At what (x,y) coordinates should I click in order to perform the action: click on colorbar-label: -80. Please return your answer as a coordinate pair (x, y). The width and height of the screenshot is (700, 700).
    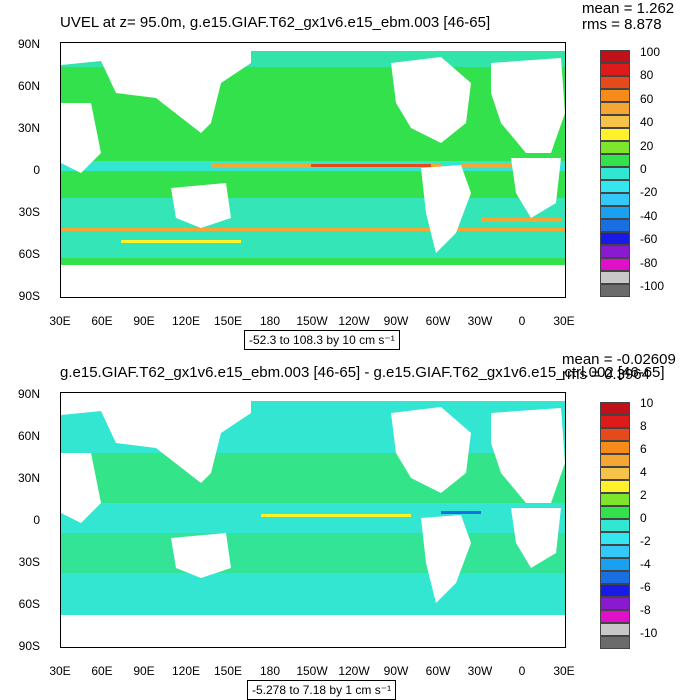
    Looking at the image, I should click on (649, 263).